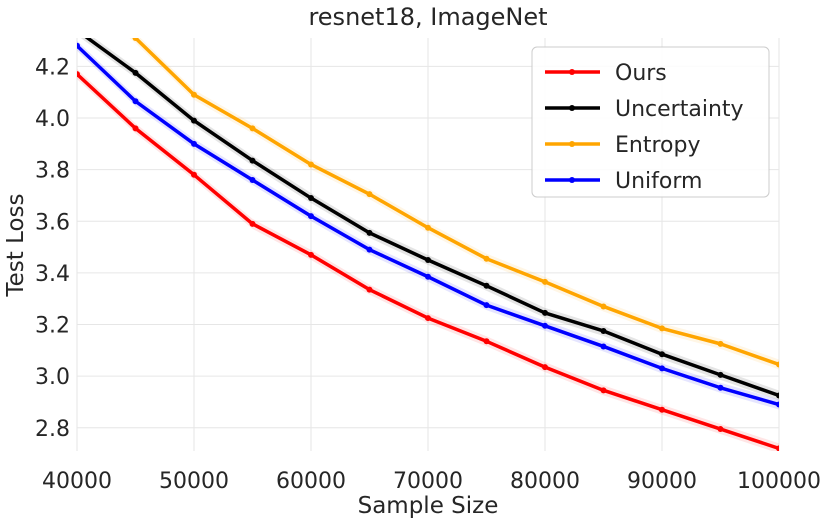 The height and width of the screenshot is (522, 830). I want to click on y-tick-label: 4.2, so click(52, 67).